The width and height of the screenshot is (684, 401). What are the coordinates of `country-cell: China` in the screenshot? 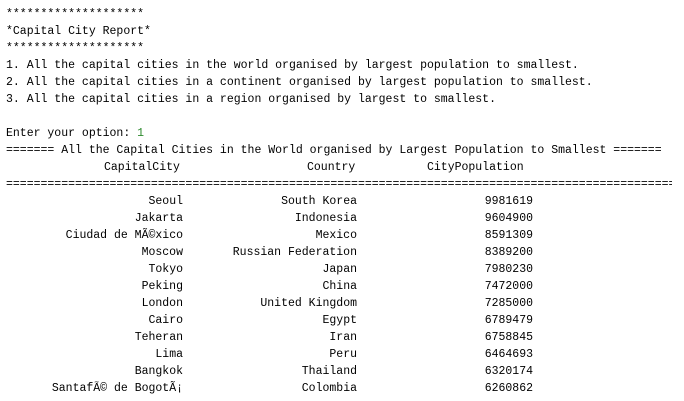 It's located at (339, 286).